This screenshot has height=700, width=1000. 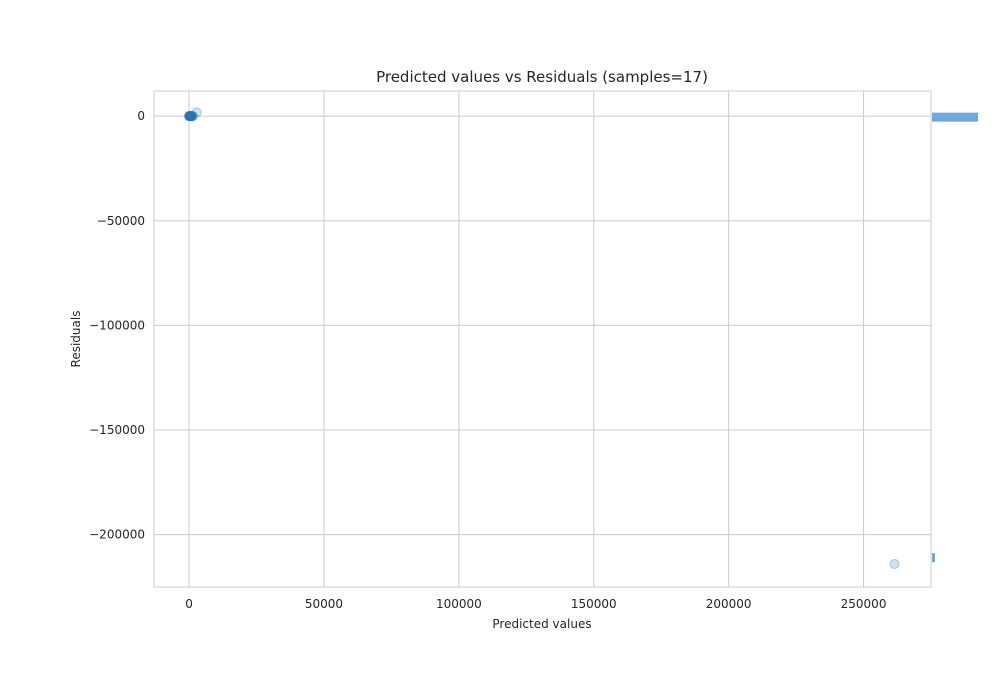 I want to click on y-tick-label: −200000, so click(x=117, y=535).